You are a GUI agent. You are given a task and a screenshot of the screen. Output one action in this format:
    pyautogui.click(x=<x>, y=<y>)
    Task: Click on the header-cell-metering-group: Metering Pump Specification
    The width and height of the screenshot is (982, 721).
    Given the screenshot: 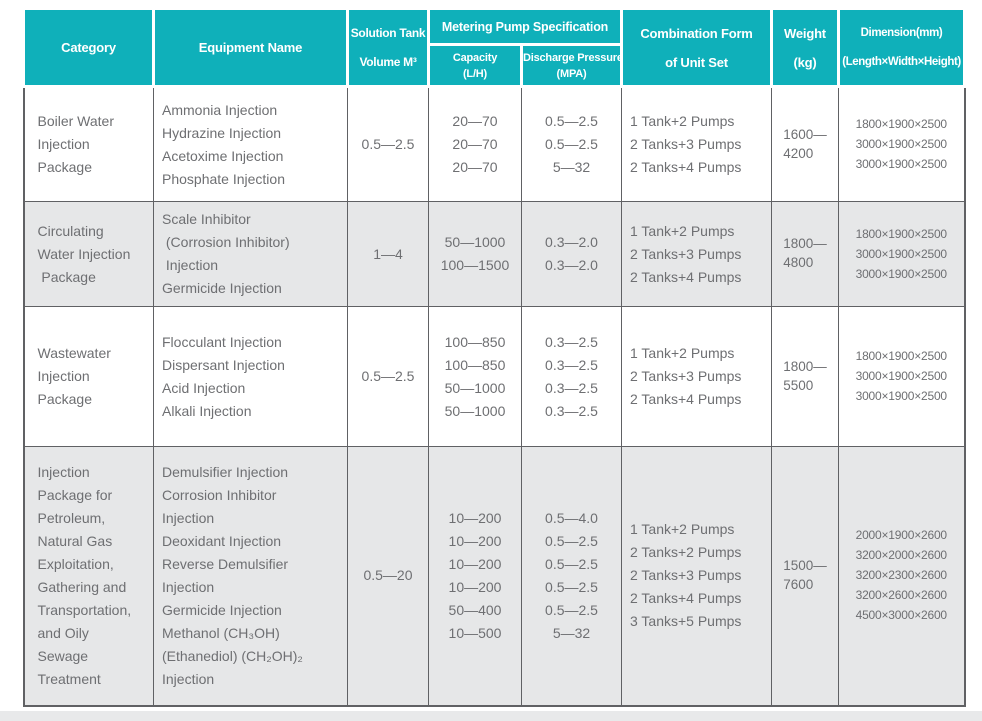 What is the action you would take?
    pyautogui.click(x=525, y=26)
    